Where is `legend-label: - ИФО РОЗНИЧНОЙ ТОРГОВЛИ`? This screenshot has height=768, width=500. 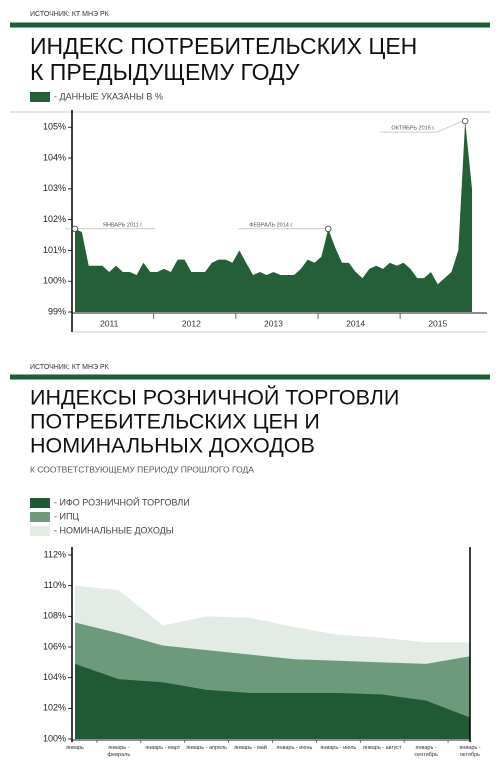
legend-label: - ИФО РОЗНИЧНОЙ ТОРГОВЛИ is located at coordinates (122, 501).